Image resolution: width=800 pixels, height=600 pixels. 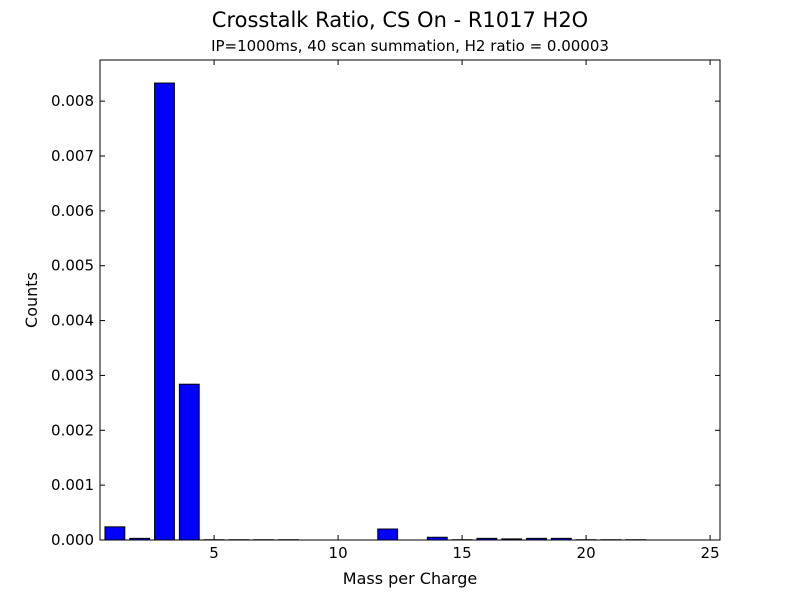 What do you see at coordinates (462, 553) in the screenshot?
I see `x-tick-label: 15` at bounding box center [462, 553].